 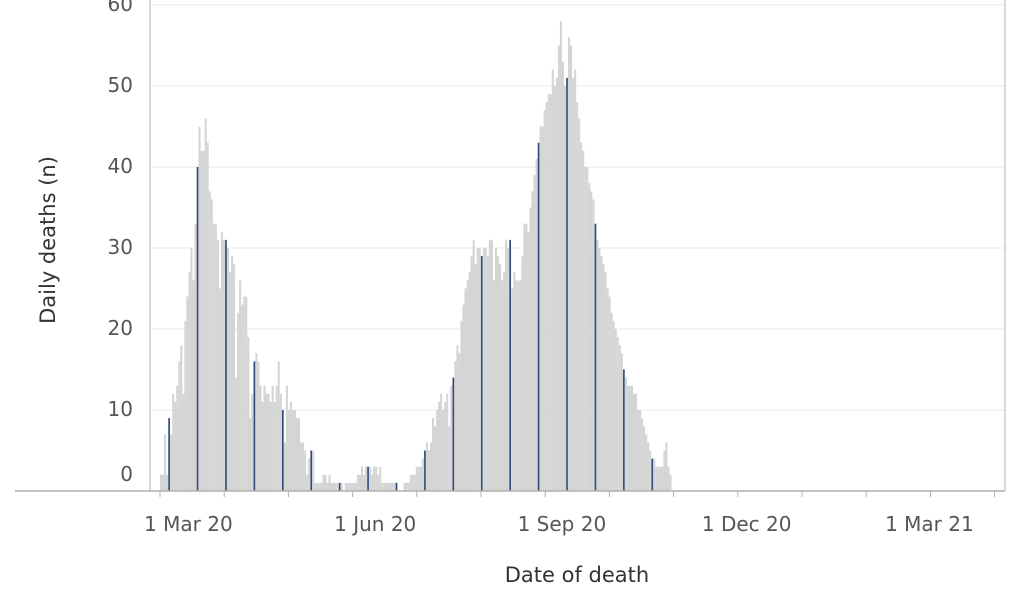 I want to click on x-tick-label: 1 Jun 20, so click(x=375, y=524).